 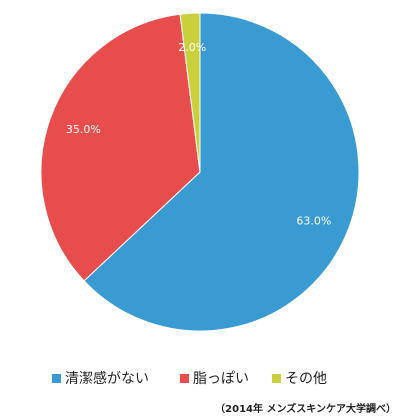 I want to click on slice-label: 35.0%, so click(x=83, y=129).